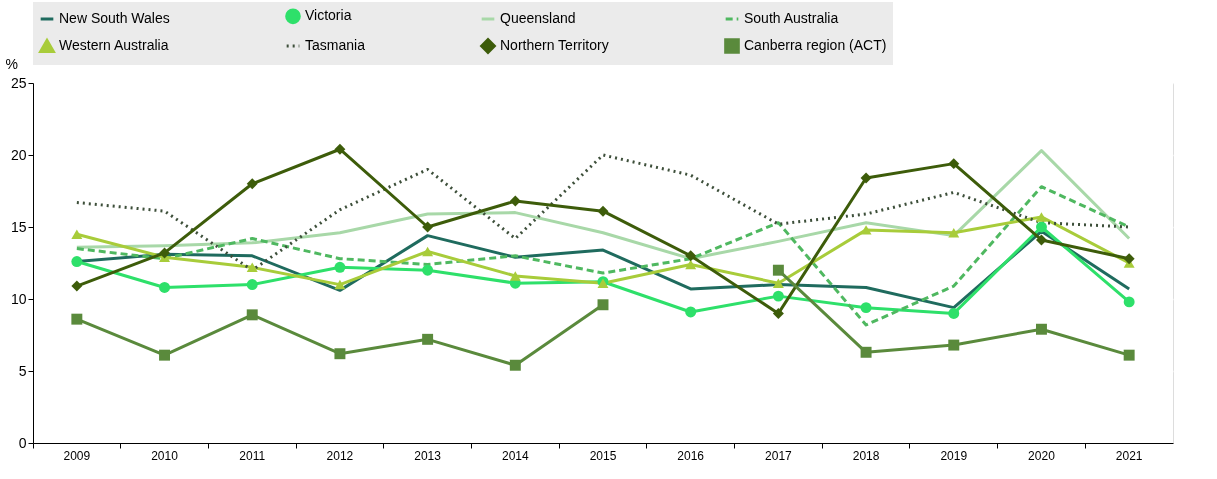  I want to click on legend-label: South Australia, so click(791, 18).